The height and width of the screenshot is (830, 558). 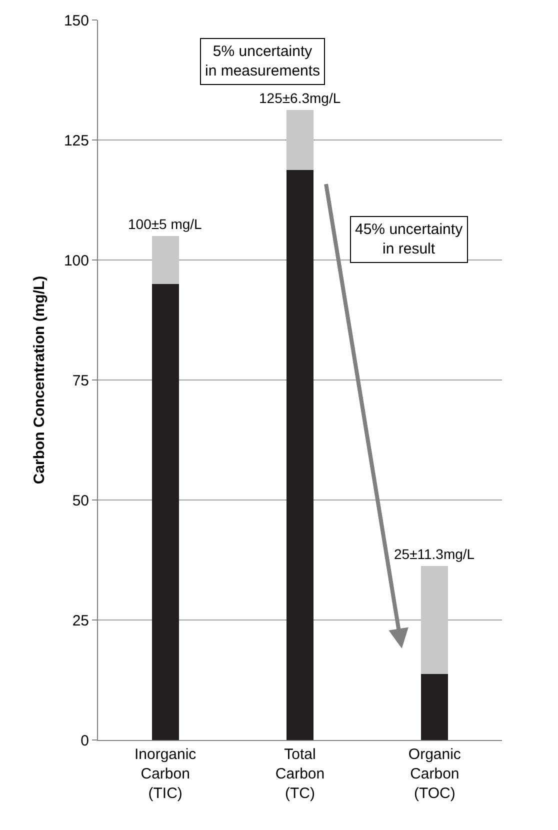 I want to click on x-tick-label: Inorganic Carbon (TIC), so click(x=165, y=774).